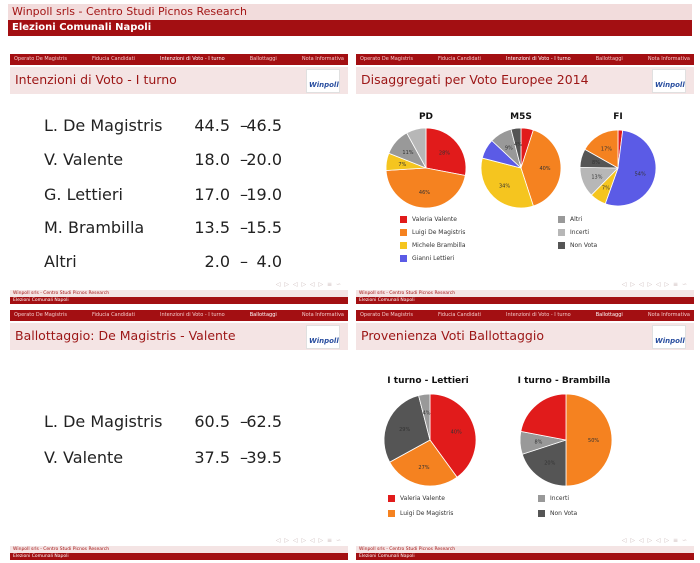 Image resolution: width=700 pixels, height=563 pixels. What do you see at coordinates (452, 335) in the screenshot?
I see `slide-title: Provenienza Voti Ballottaggio` at bounding box center [452, 335].